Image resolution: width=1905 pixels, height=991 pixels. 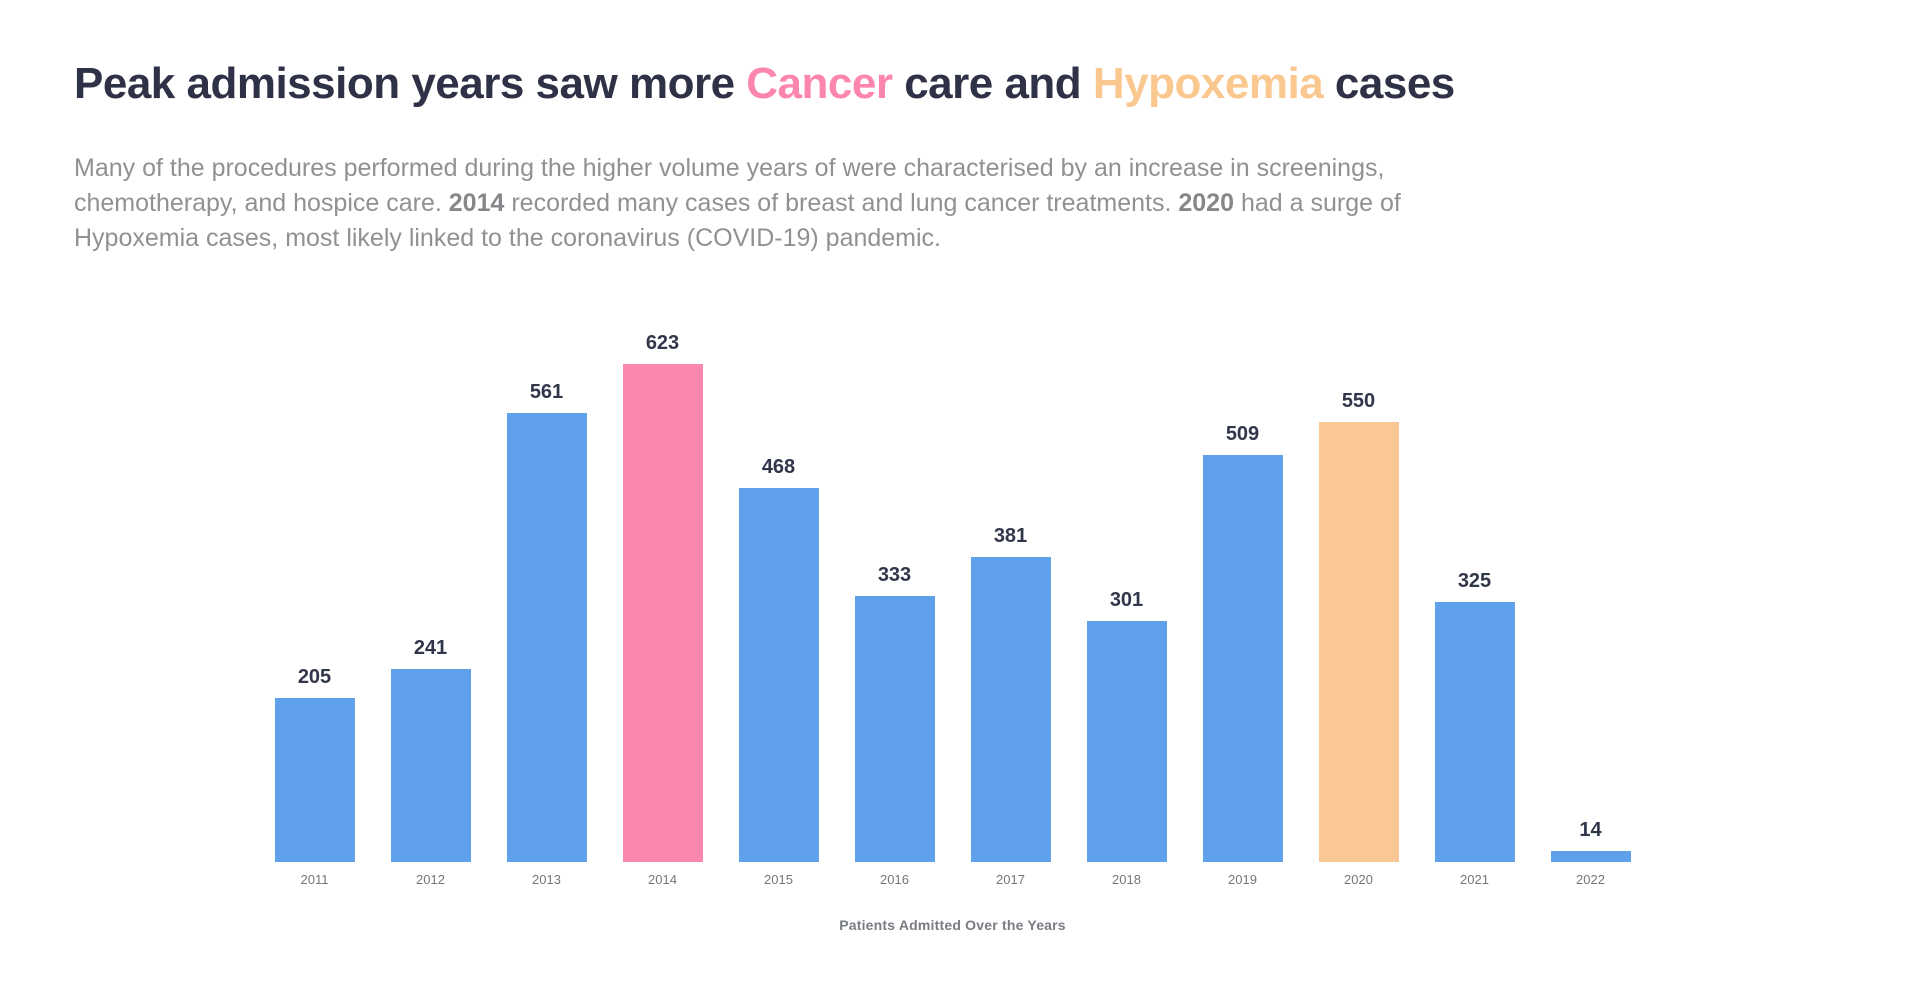 What do you see at coordinates (1358, 400) in the screenshot?
I see `bar-value-label: 550` at bounding box center [1358, 400].